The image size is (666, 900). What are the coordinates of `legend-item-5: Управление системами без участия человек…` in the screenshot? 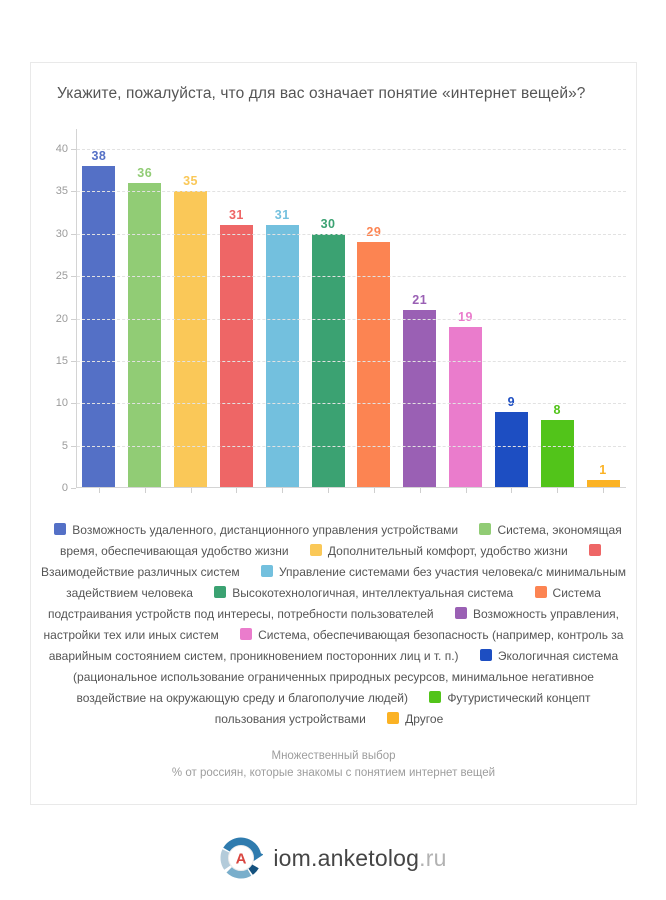 It's located at (346, 582).